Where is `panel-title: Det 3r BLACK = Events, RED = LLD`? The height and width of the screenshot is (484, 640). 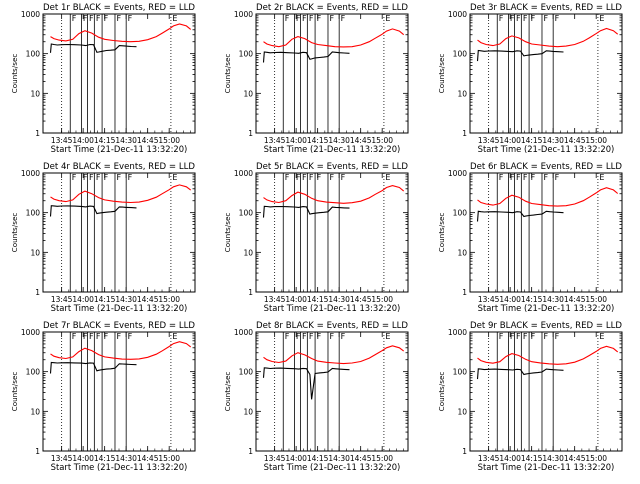 panel-title: Det 3r BLACK = Events, RED = LLD is located at coordinates (546, 8).